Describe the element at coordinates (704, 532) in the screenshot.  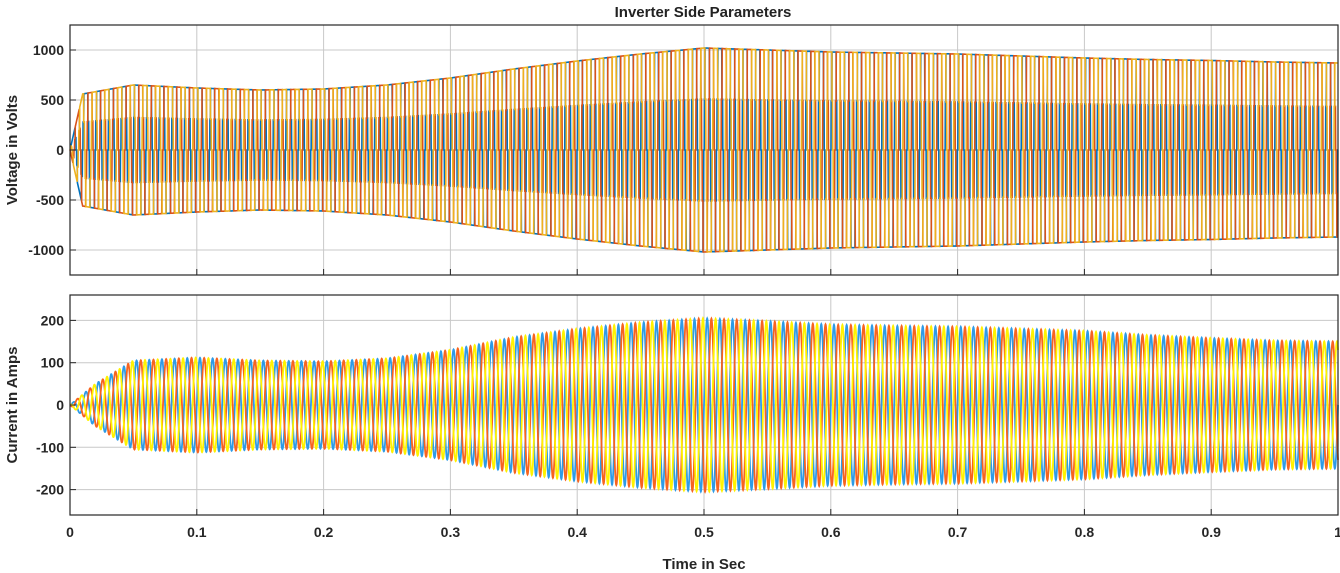
I see `x-tick-label: 0.5` at that location.